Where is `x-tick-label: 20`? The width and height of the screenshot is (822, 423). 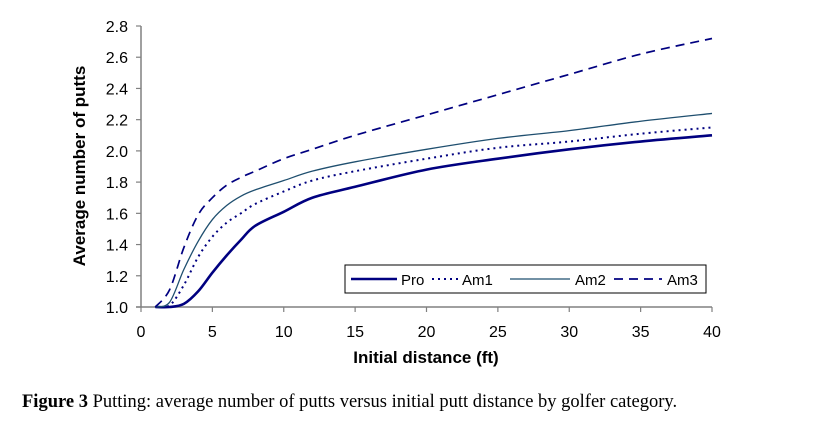 x-tick-label: 20 is located at coordinates (427, 332).